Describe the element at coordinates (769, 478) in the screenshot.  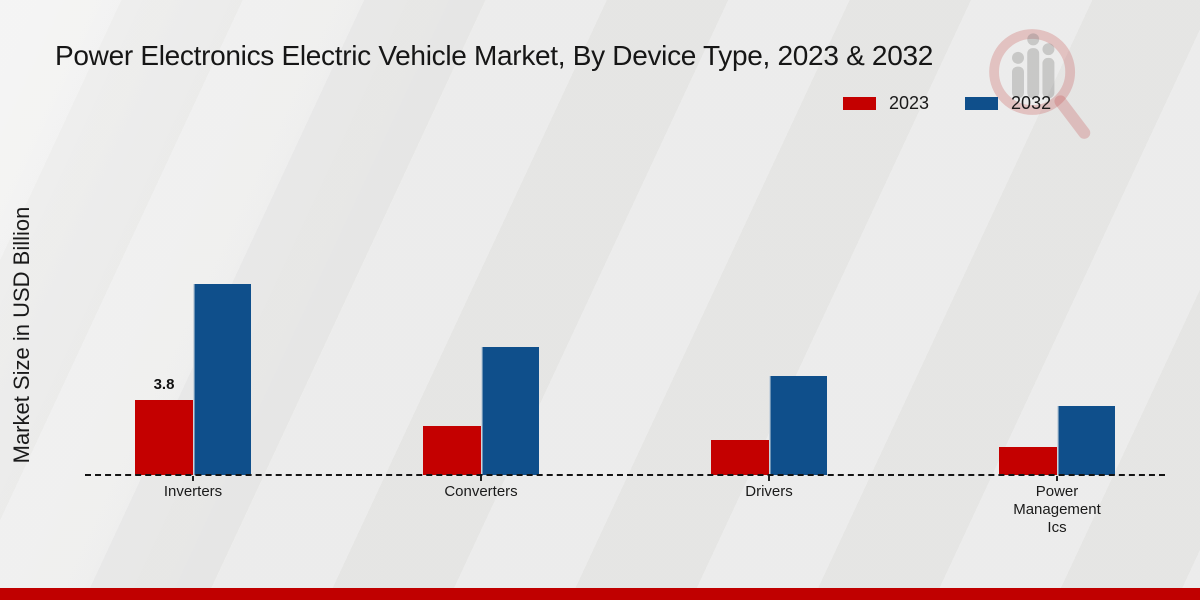
I see `x-tick-drivers` at that location.